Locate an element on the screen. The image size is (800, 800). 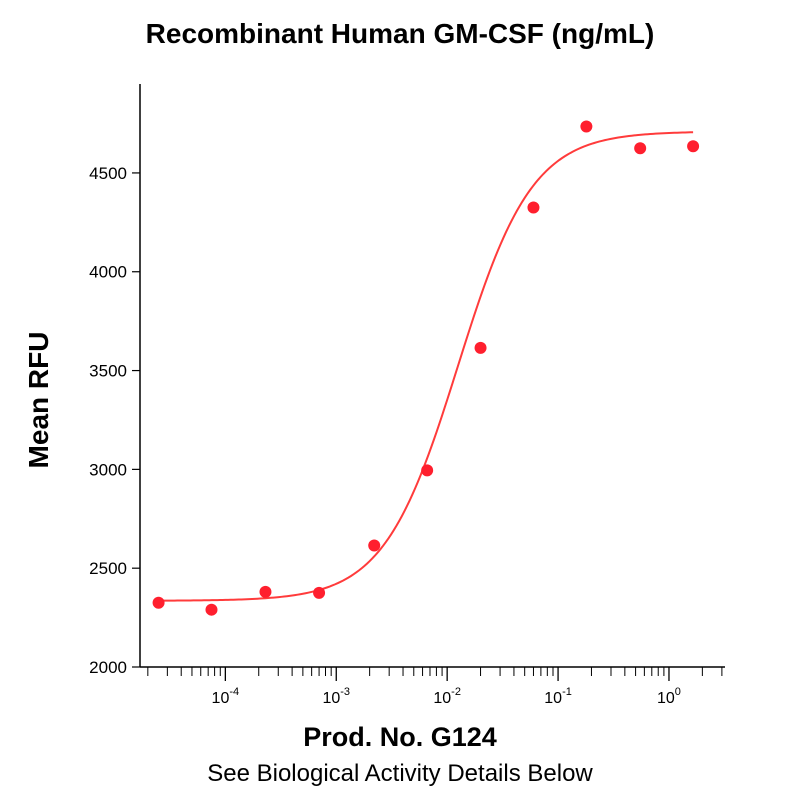
y-tick-label: 3000 is located at coordinates (108, 469).